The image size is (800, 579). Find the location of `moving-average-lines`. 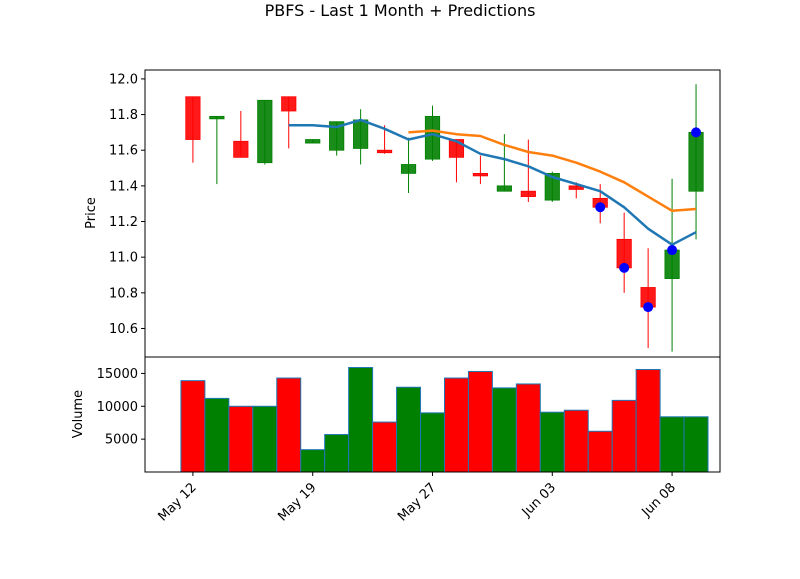

moving-average-lines is located at coordinates (492, 182).